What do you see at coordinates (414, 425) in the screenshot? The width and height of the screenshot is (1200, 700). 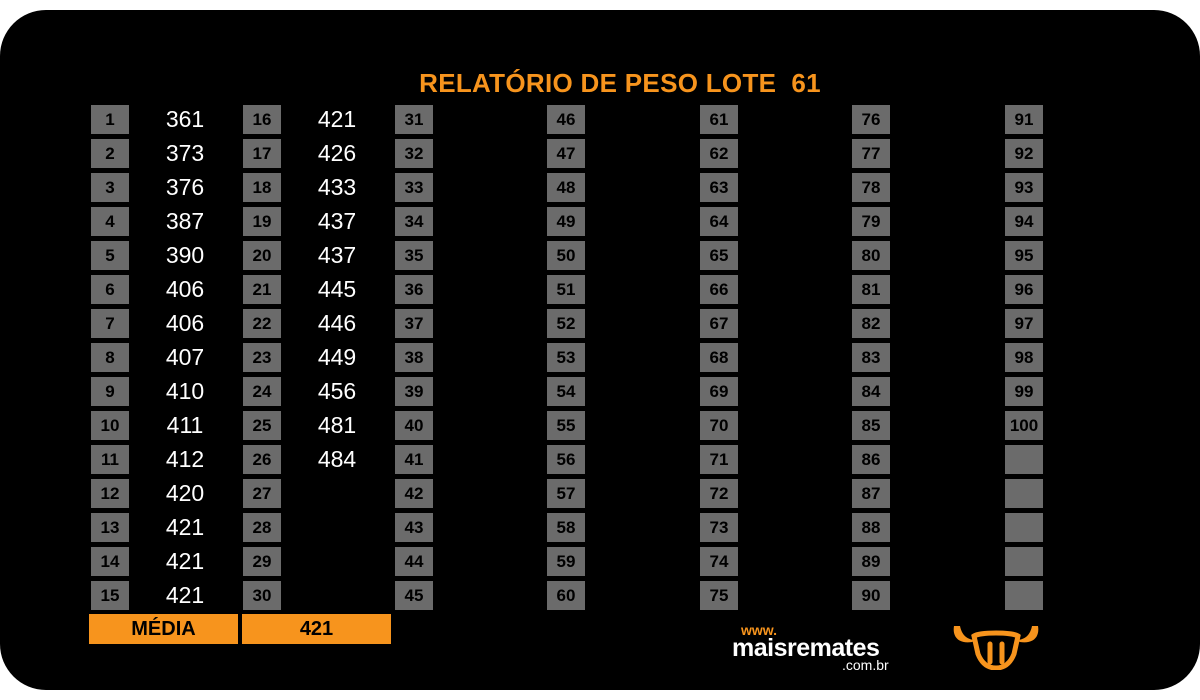 I see `slot-number: 40` at bounding box center [414, 425].